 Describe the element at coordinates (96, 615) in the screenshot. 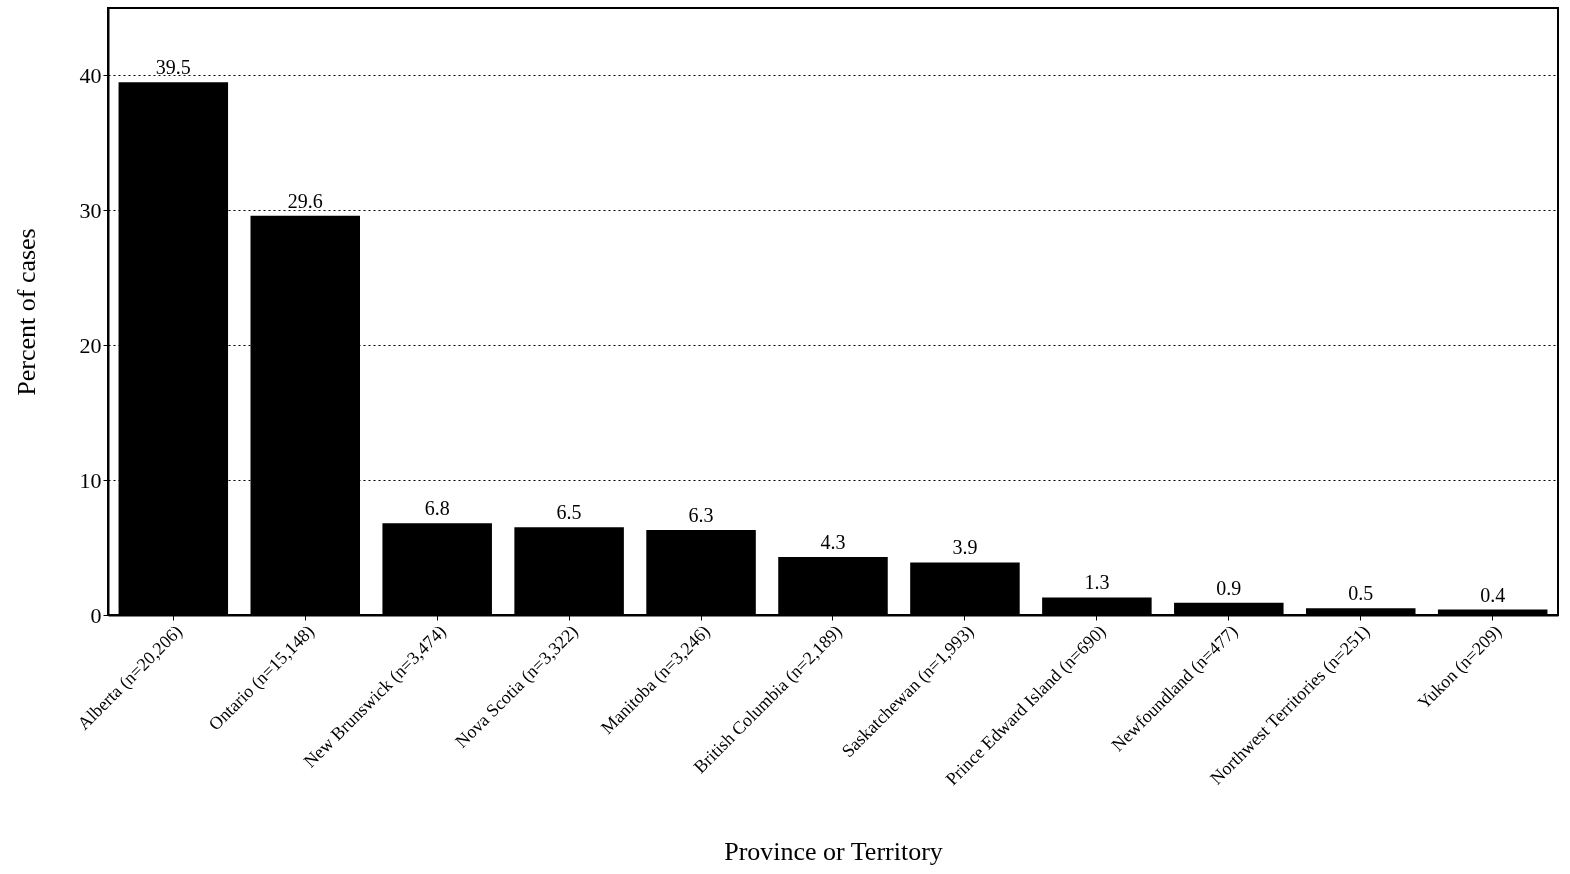

I see `y-tick-label: 0` at that location.